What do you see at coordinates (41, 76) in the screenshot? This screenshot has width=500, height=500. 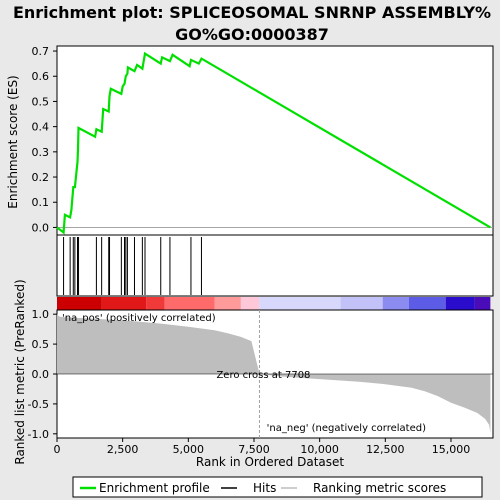 I see `es-y-tick-label: 0.6` at bounding box center [41, 76].